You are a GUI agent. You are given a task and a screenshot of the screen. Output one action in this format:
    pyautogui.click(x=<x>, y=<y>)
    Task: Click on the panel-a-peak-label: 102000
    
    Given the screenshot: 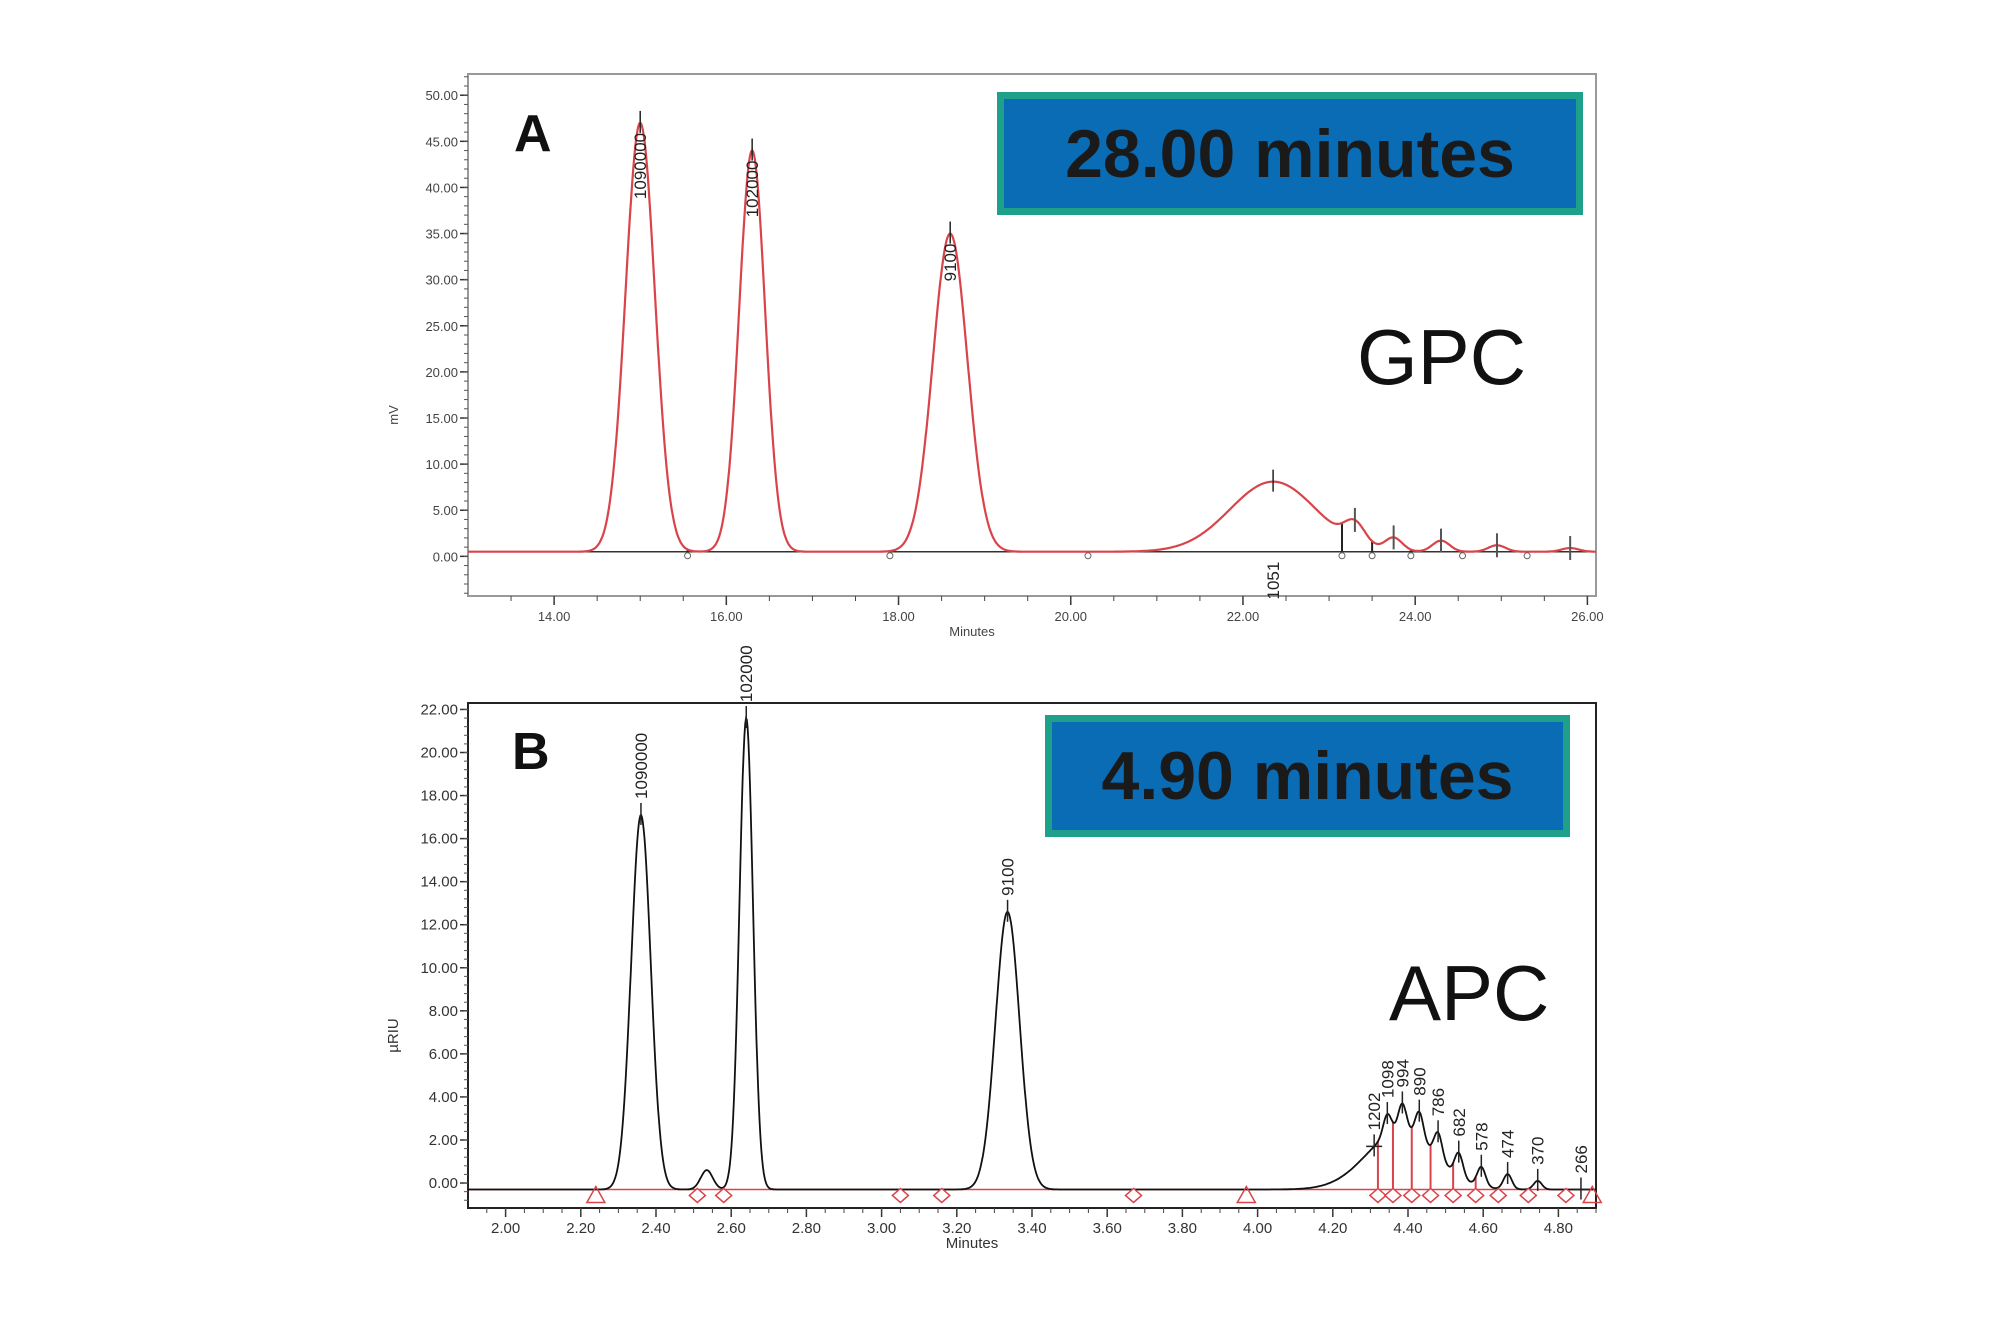 What is the action you would take?
    pyautogui.click(x=752, y=189)
    